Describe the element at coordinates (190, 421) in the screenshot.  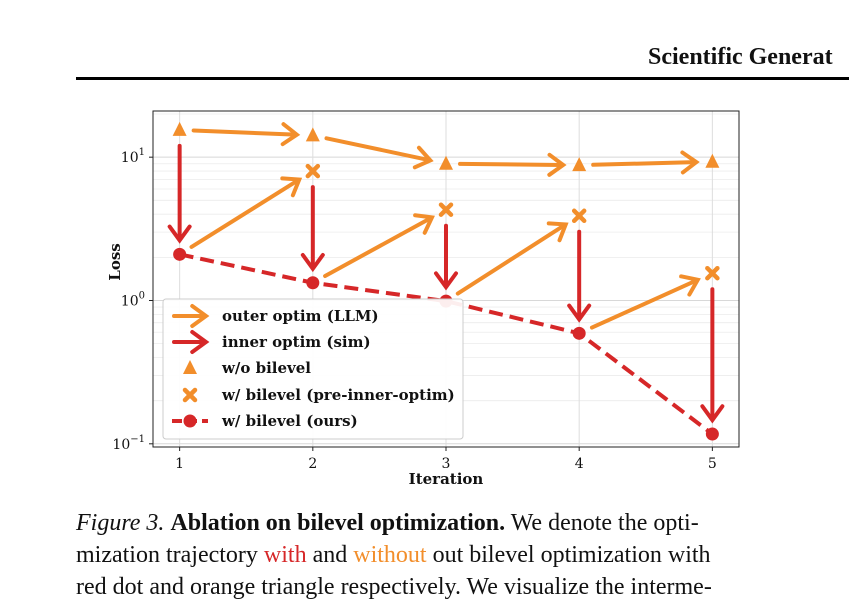
I see `legend-circle-icon` at that location.